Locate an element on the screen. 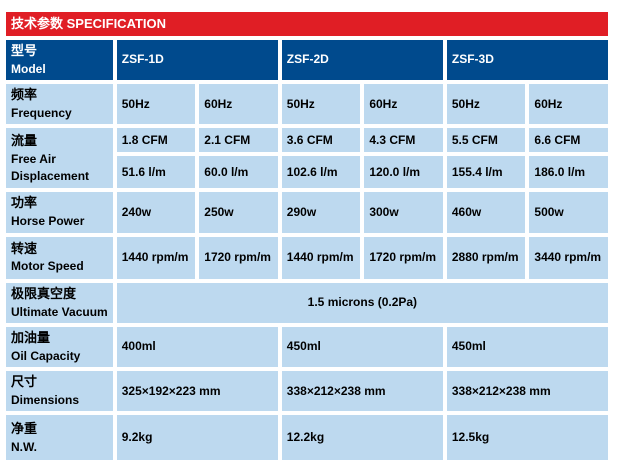 This screenshot has width=618, height=460. oil-label-cell: 加油量 Oil Capacity is located at coordinates (59, 347).